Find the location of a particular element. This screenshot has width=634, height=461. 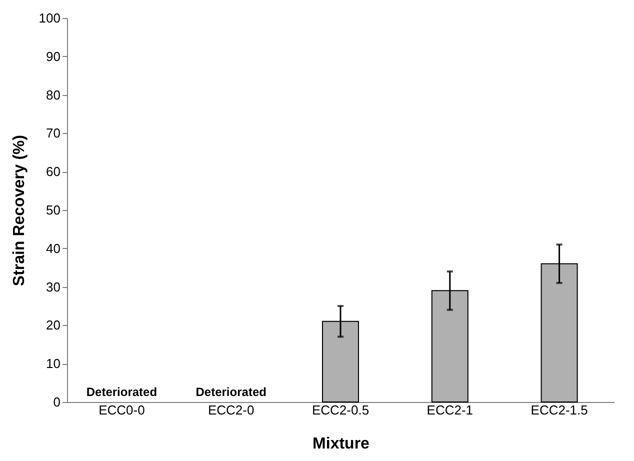

x-axis-title: Mixture is located at coordinates (341, 444).